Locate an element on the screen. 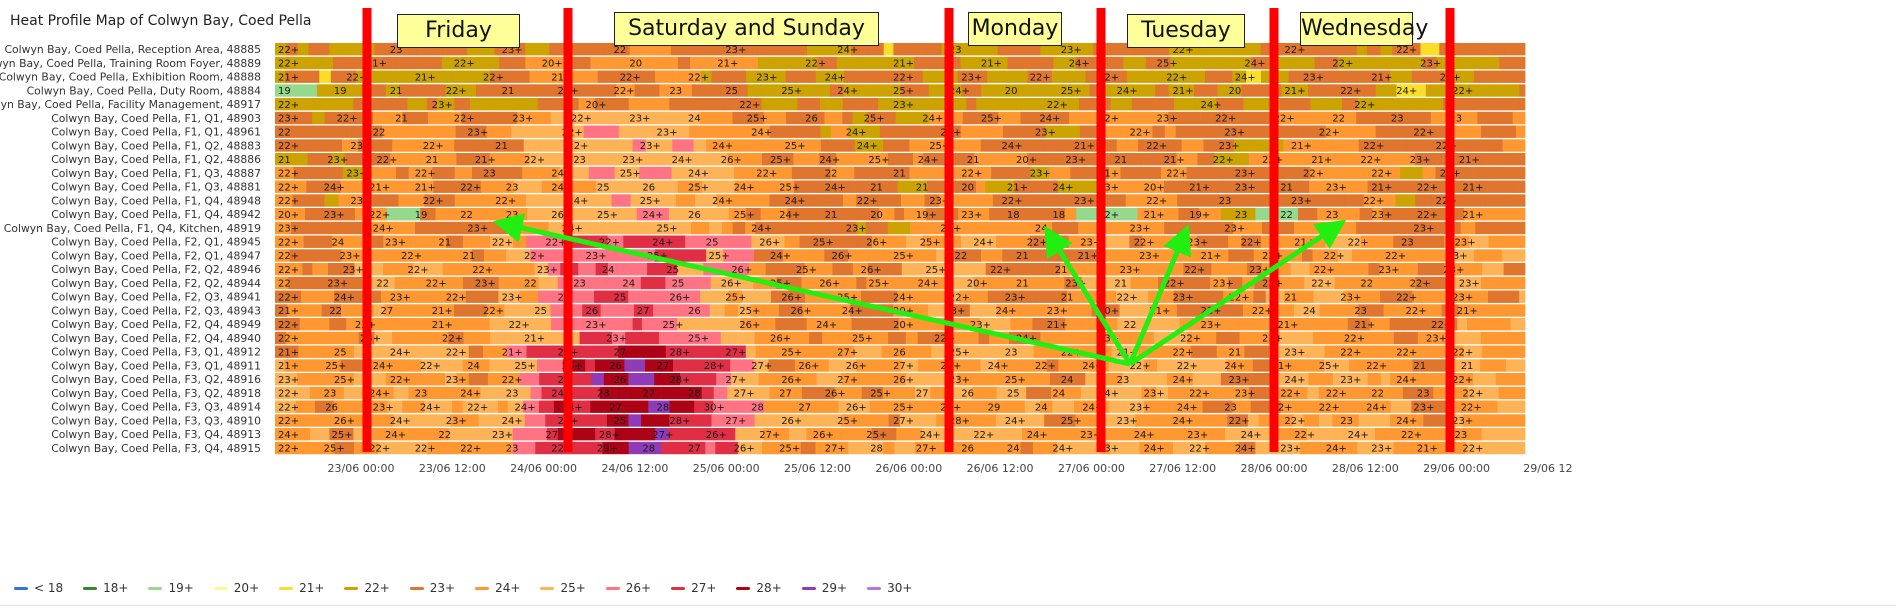  legend-item: 20+ is located at coordinates (236, 588).